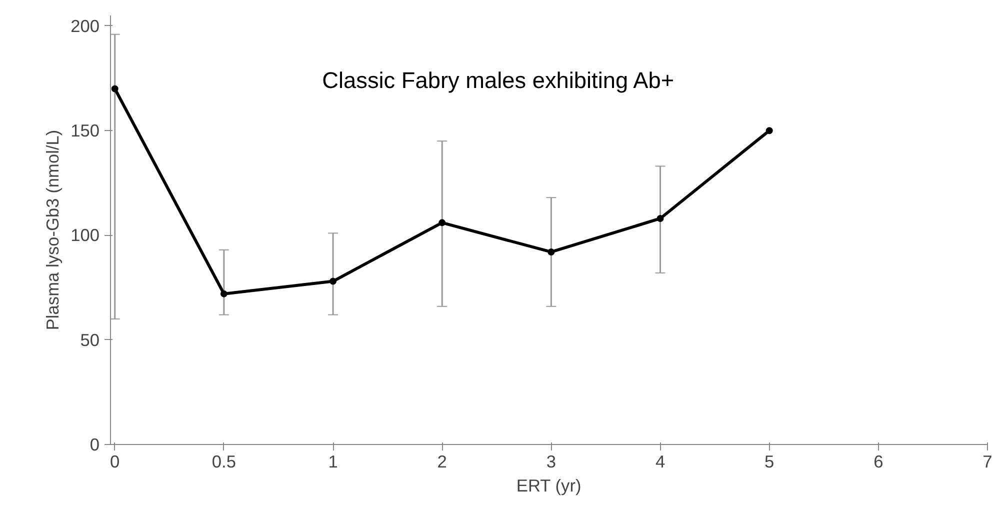 The width and height of the screenshot is (999, 519). Describe the element at coordinates (85, 26) in the screenshot. I see `y-tick-label: 200` at that location.